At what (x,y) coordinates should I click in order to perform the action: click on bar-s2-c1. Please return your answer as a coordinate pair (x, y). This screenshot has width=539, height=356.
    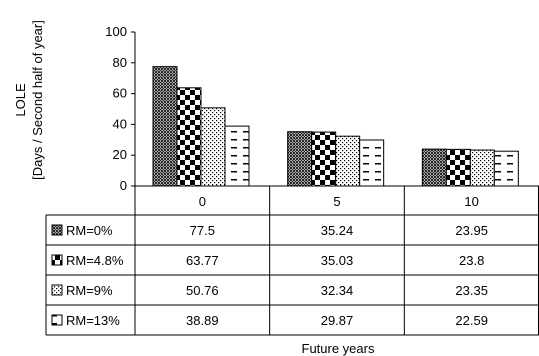
    Looking at the image, I should click on (348, 161).